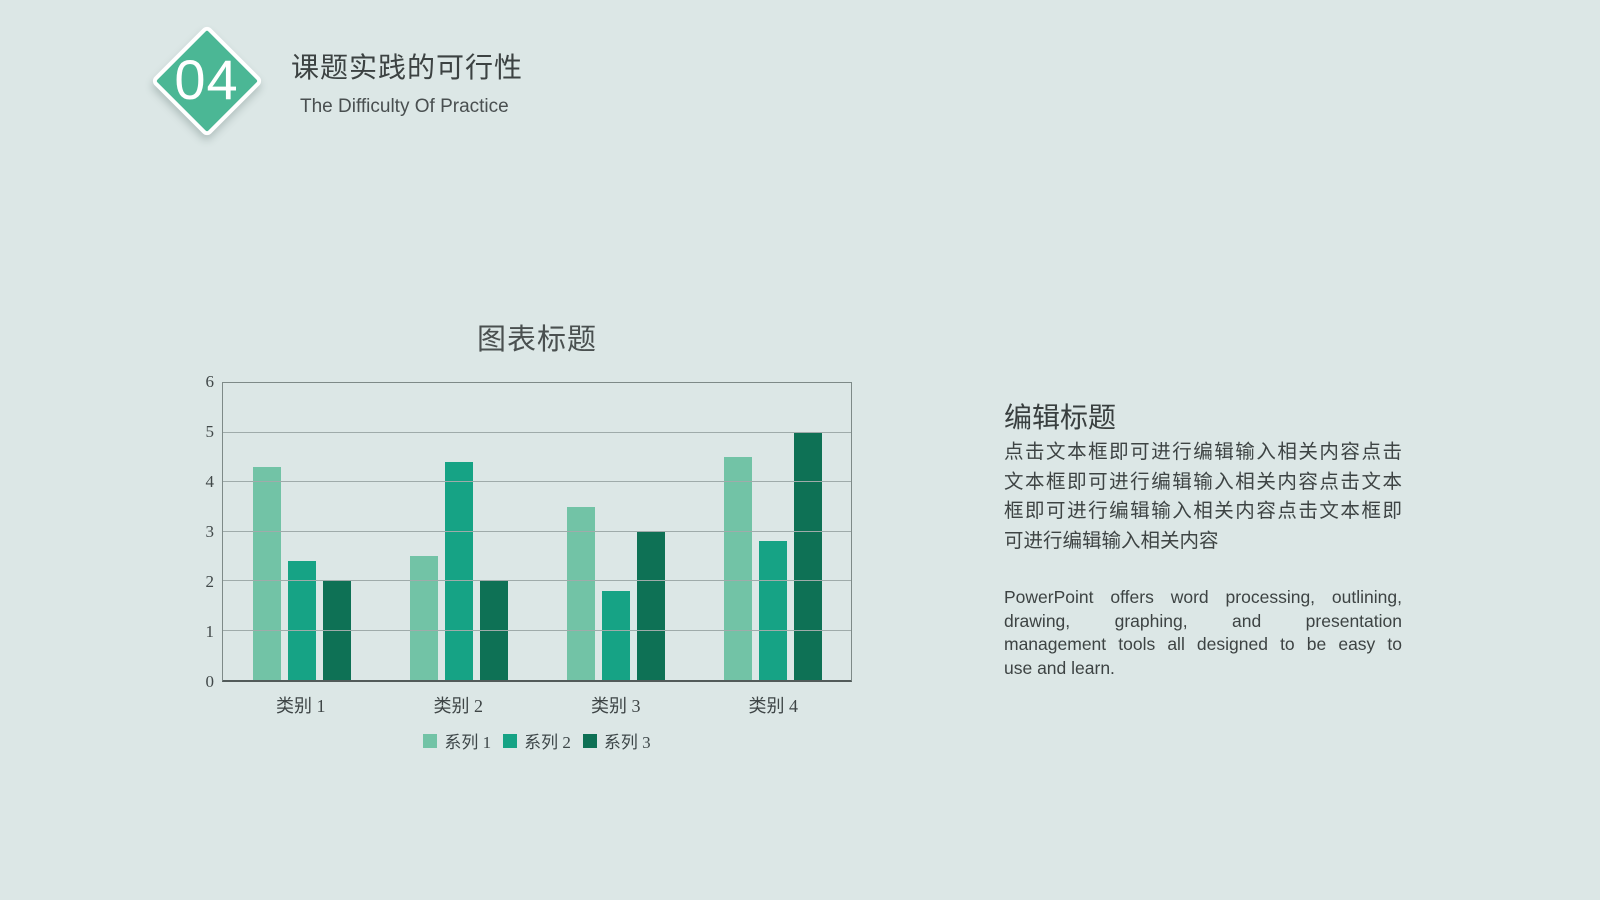  Describe the element at coordinates (772, 610) in the screenshot. I see `bar-series2-category4` at that location.